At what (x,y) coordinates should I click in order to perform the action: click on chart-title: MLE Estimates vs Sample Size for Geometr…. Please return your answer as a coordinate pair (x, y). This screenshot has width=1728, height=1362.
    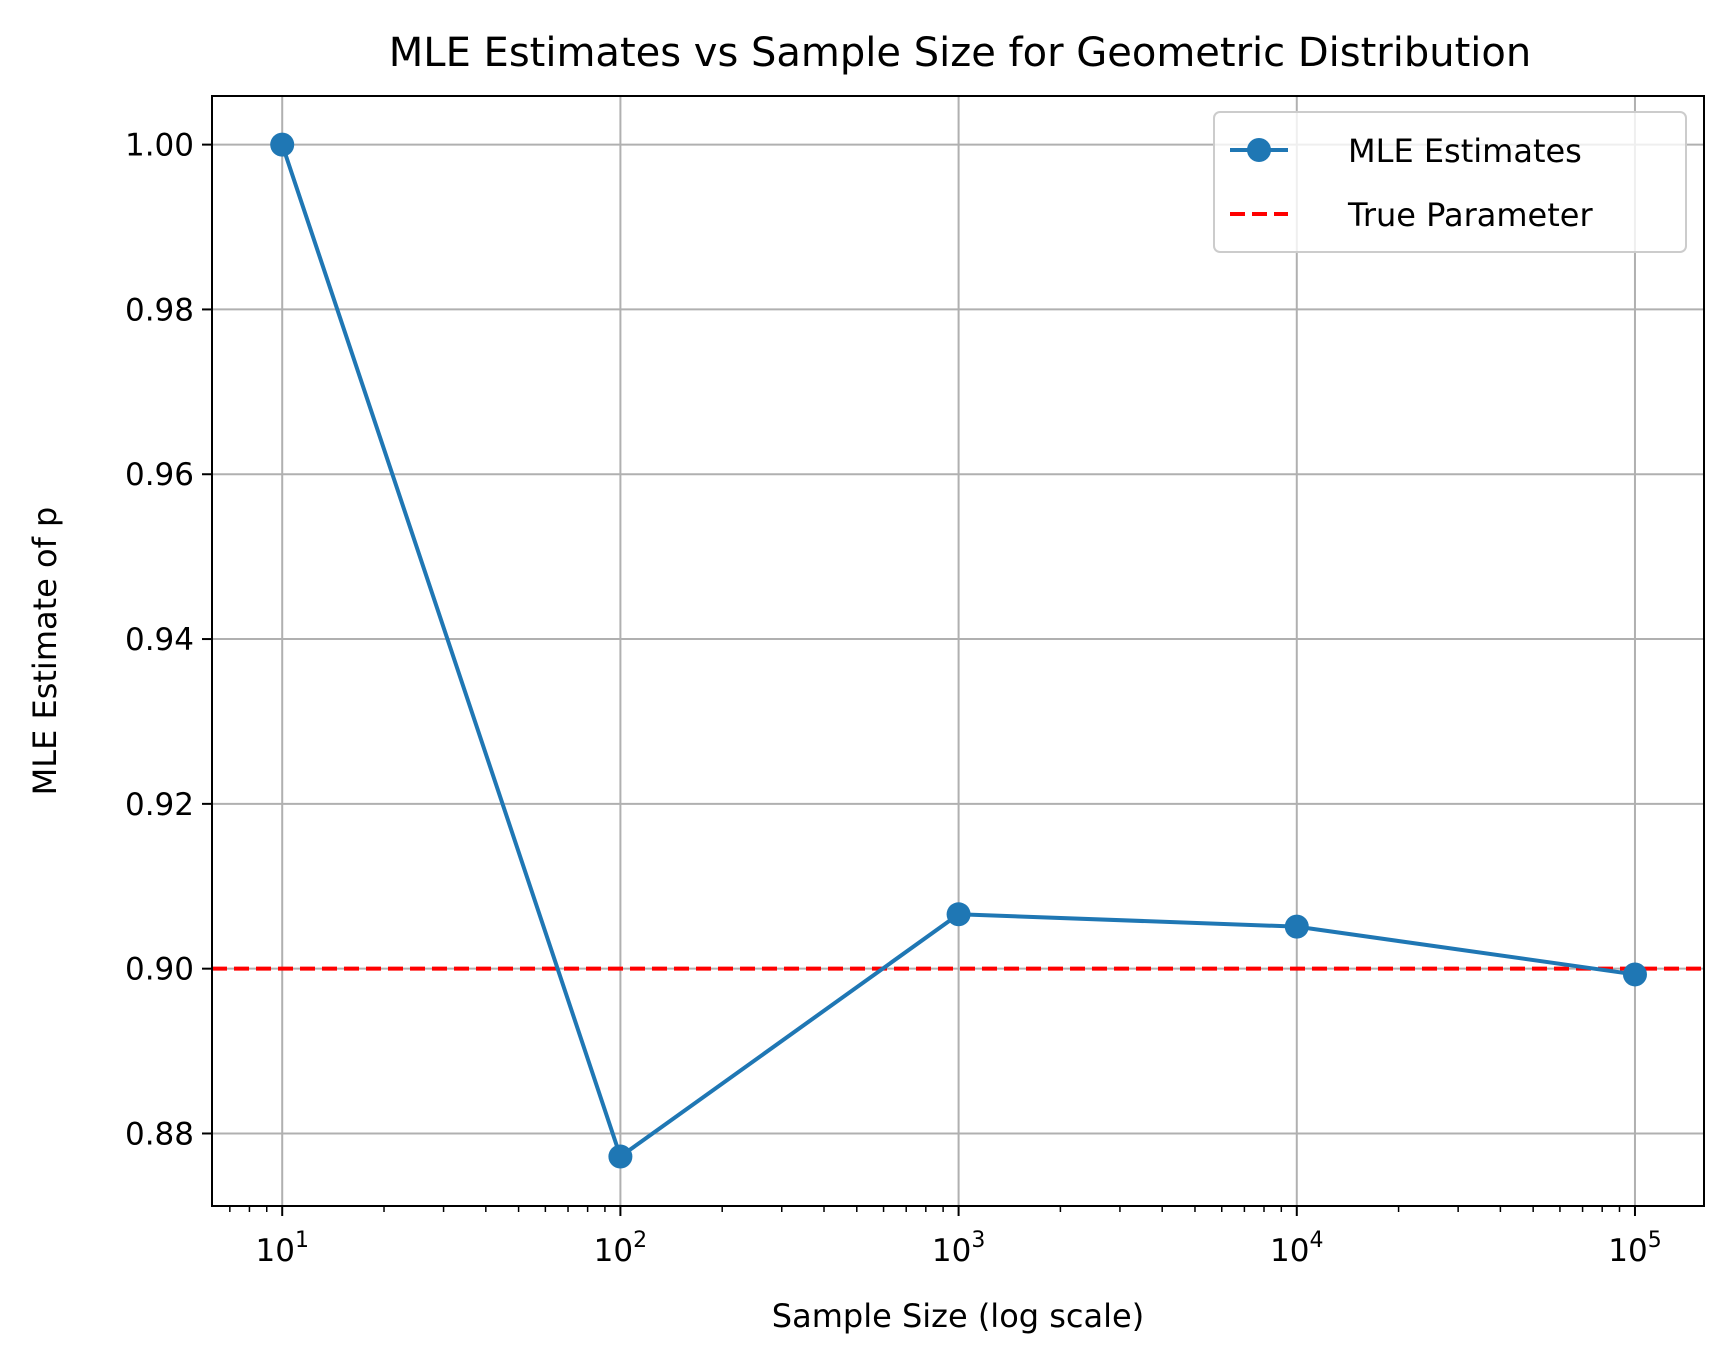
    Looking at the image, I should click on (960, 53).